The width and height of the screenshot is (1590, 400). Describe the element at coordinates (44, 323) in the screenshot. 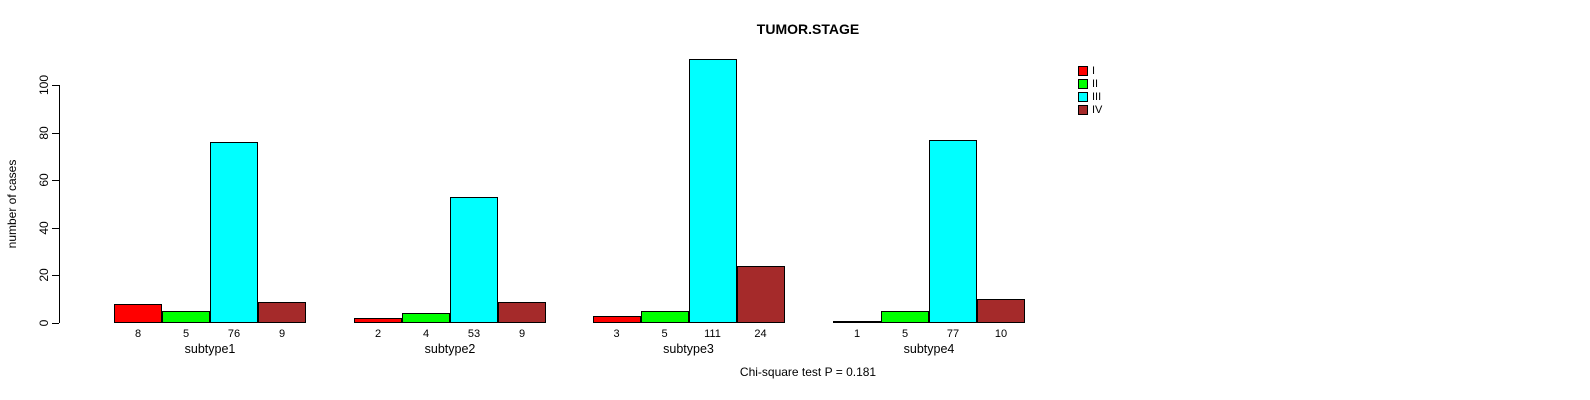

I see `y-tick-label: 0` at that location.